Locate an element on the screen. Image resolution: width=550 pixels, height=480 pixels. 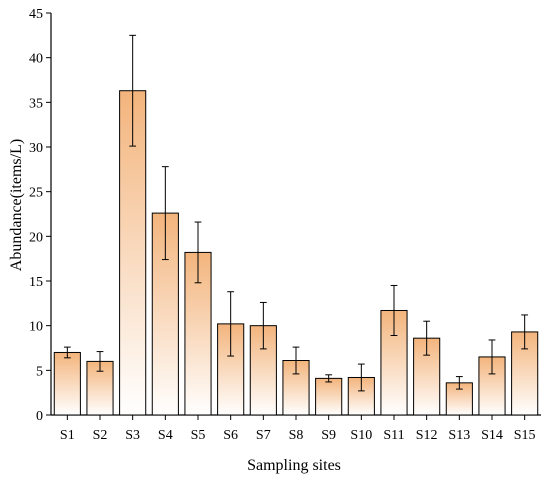
x-tick-label-S10: S10 is located at coordinates (361, 435).